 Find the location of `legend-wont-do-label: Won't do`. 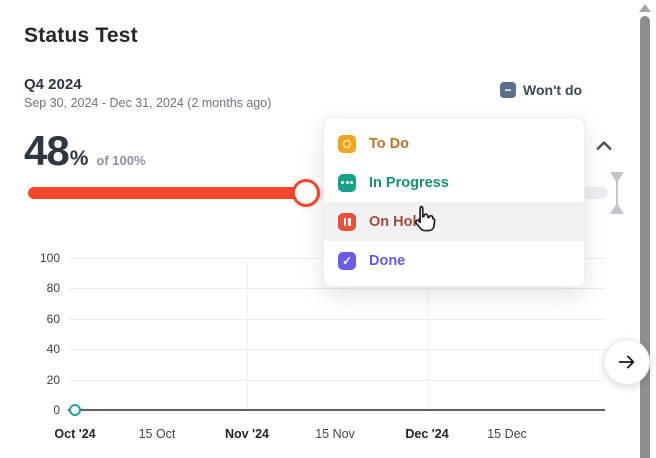

legend-wont-do-label: Won't do is located at coordinates (553, 90).